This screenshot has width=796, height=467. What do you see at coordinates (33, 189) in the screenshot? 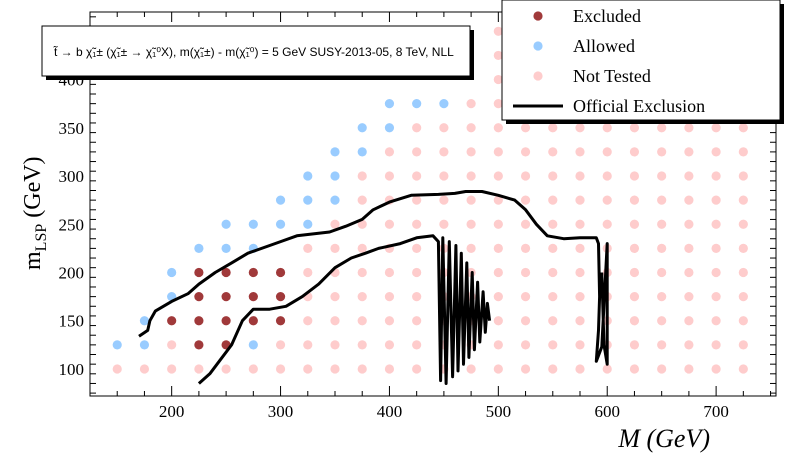
I see `y-axis-title-unit: (GeV)` at bounding box center [33, 189].